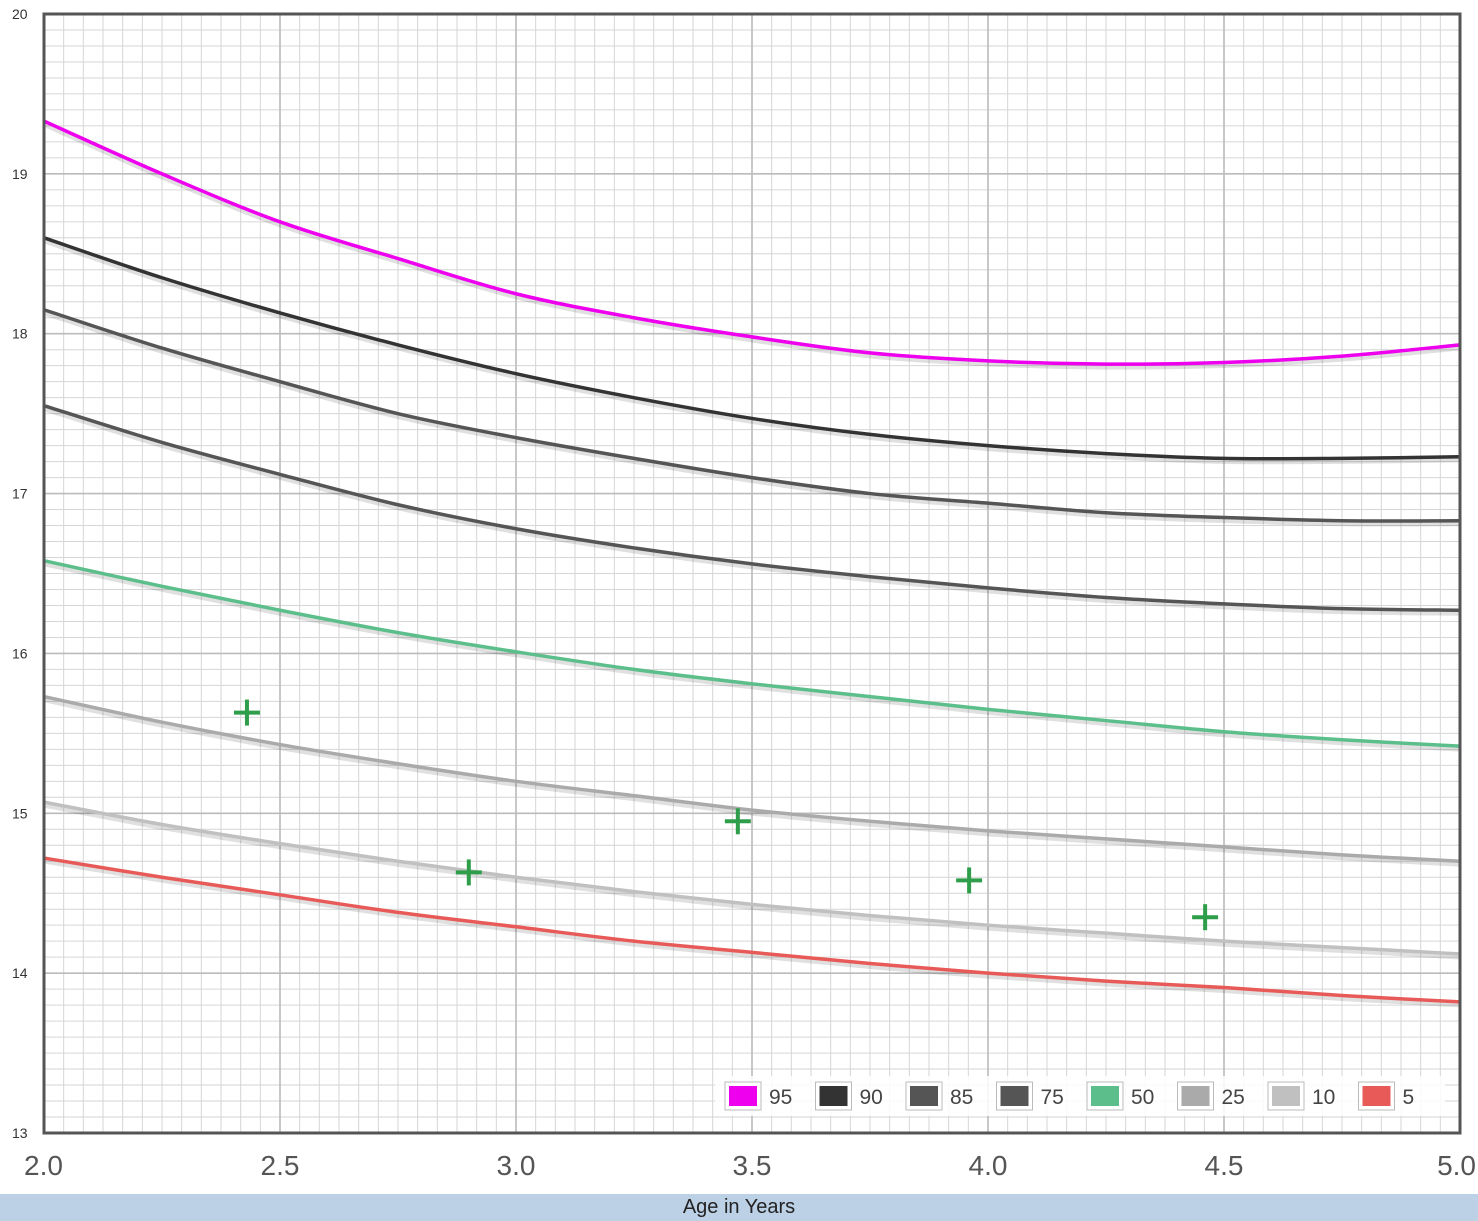  What do you see at coordinates (780, 1097) in the screenshot?
I see `legend-label: 95` at bounding box center [780, 1097].